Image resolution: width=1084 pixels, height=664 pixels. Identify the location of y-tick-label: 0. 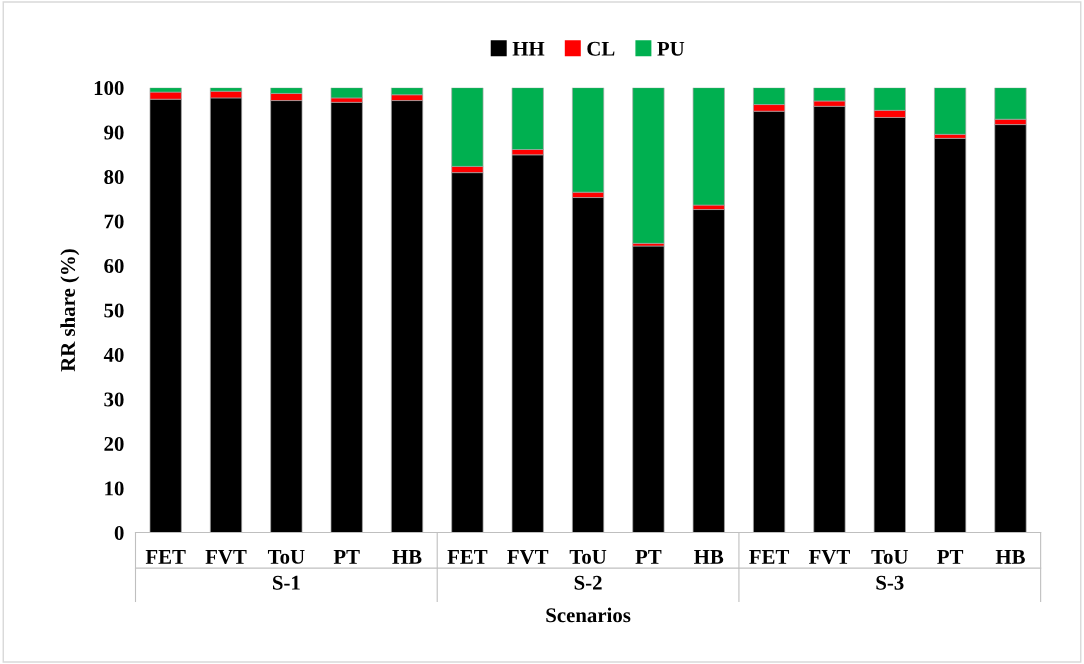
(119, 532).